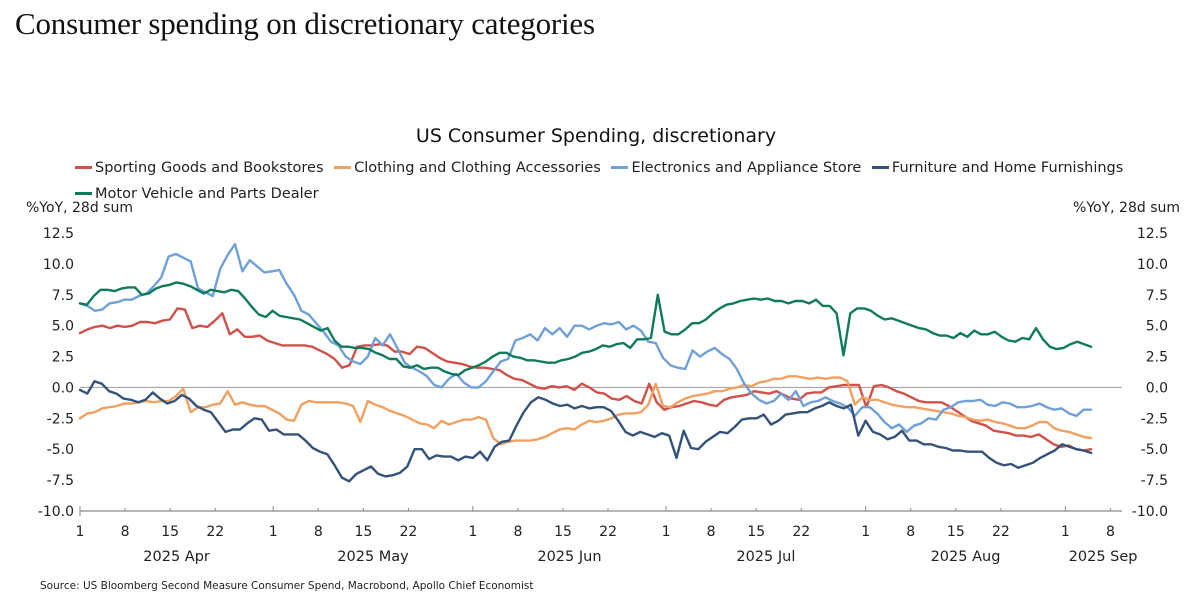 This screenshot has height=613, width=1192. Describe the element at coordinates (1154, 419) in the screenshot. I see `y-tick-label-right: -2.5` at that location.